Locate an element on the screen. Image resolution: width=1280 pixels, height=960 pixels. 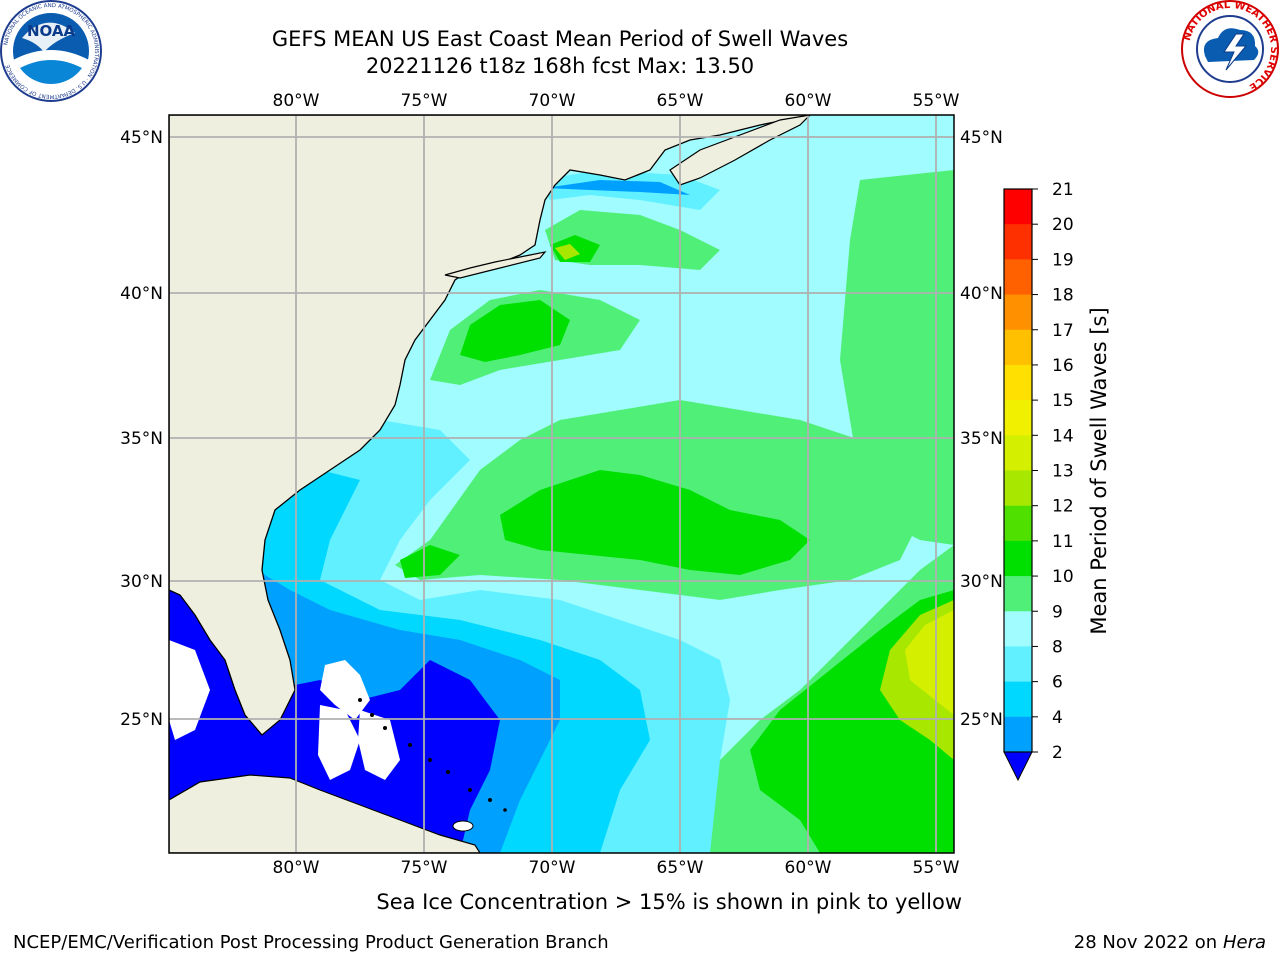
colorbar-extend-arrow is located at coordinates (1018, 766).